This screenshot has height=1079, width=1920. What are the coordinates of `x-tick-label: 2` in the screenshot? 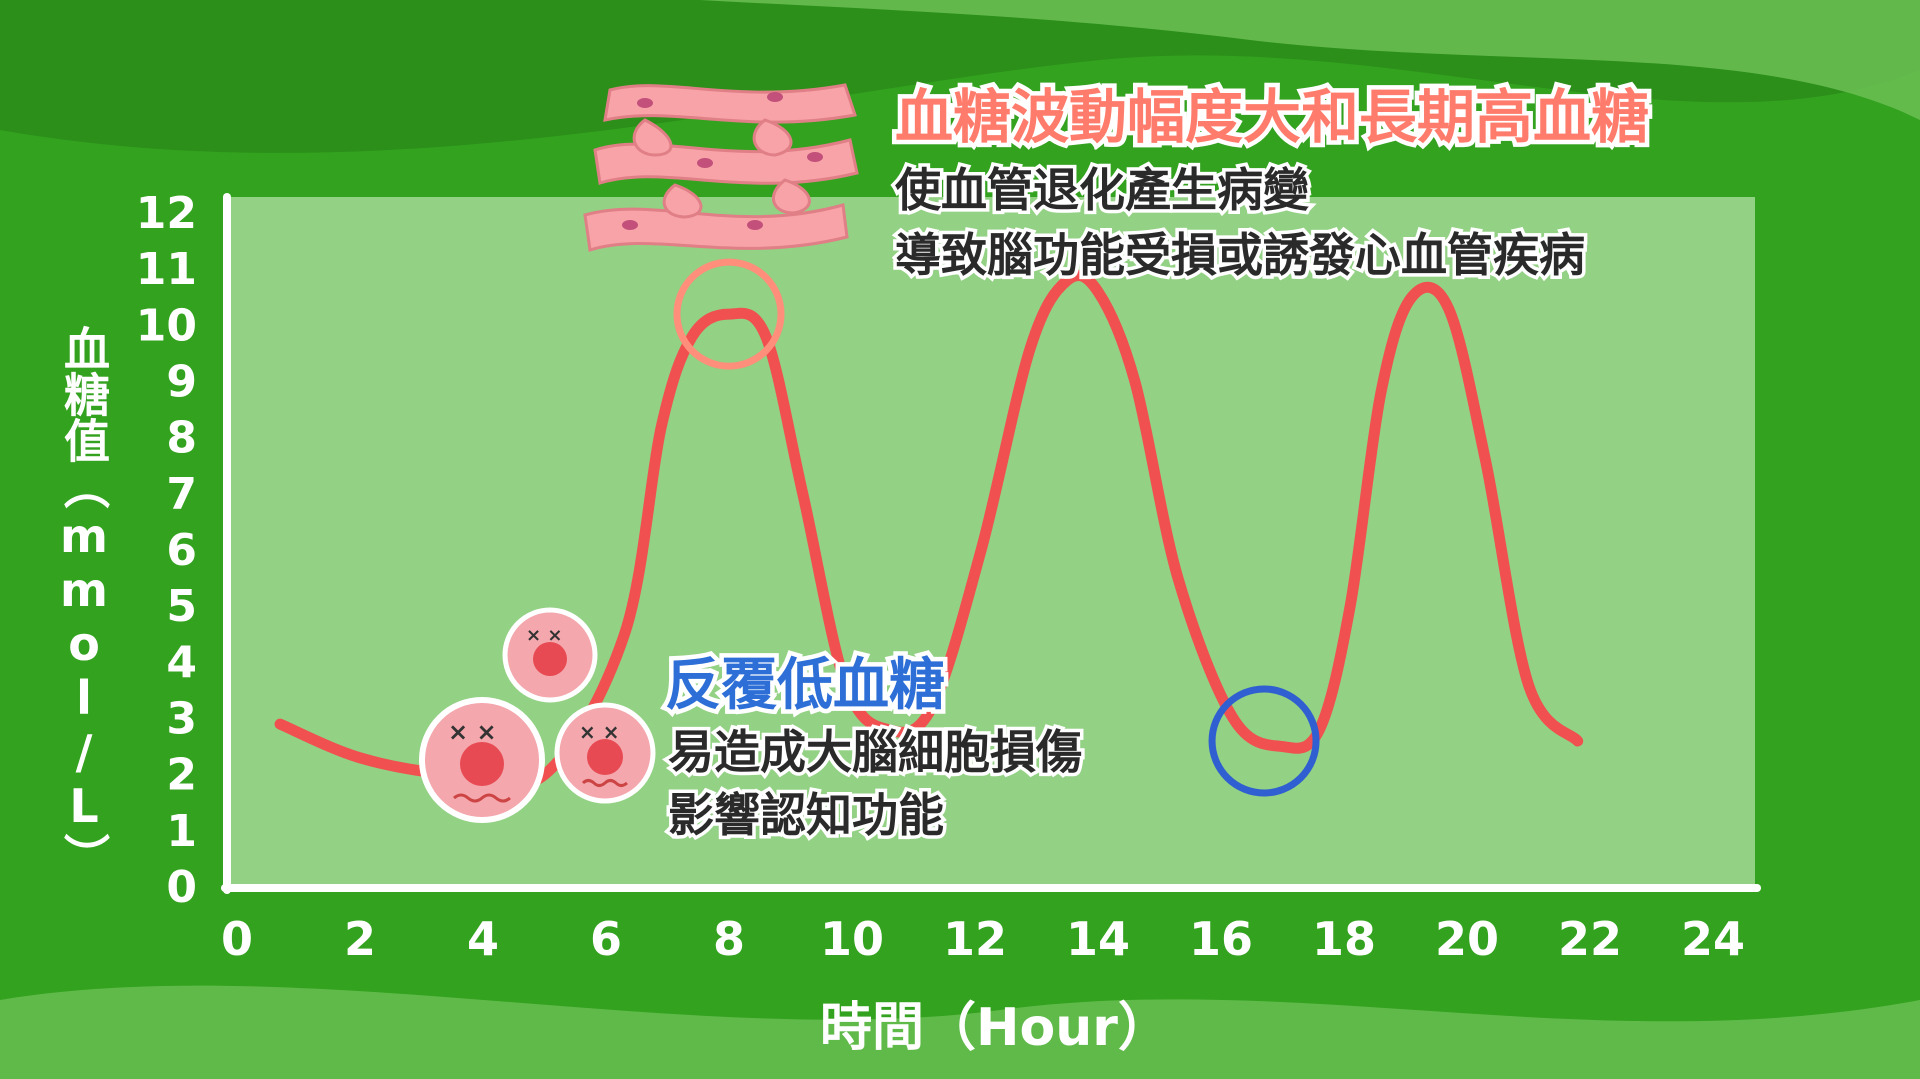 It's located at (360, 939).